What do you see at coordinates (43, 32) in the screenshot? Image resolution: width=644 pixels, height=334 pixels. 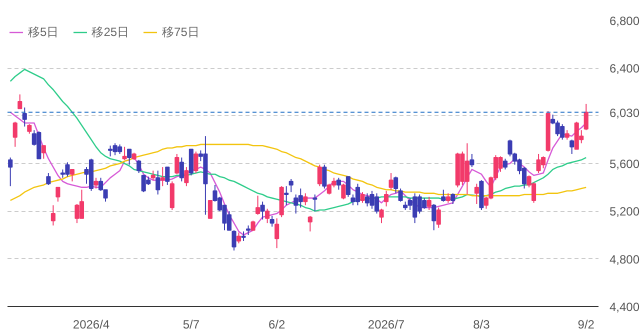 I see `legend-label: 移5日` at bounding box center [43, 32].